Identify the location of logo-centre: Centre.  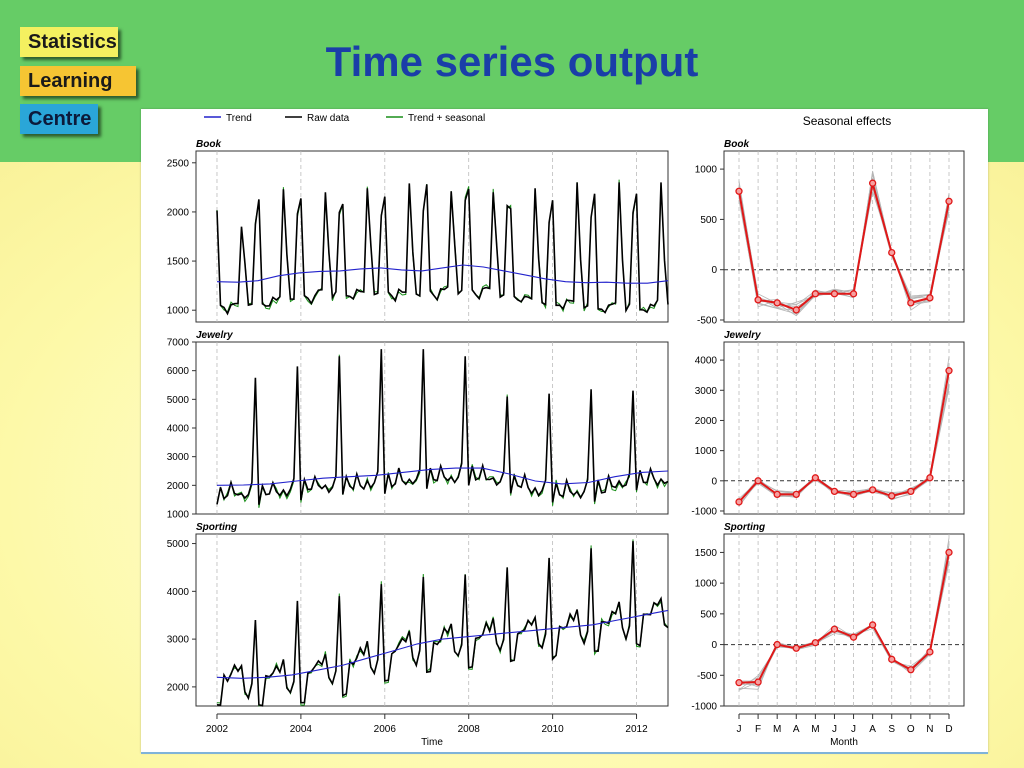
(59, 119).